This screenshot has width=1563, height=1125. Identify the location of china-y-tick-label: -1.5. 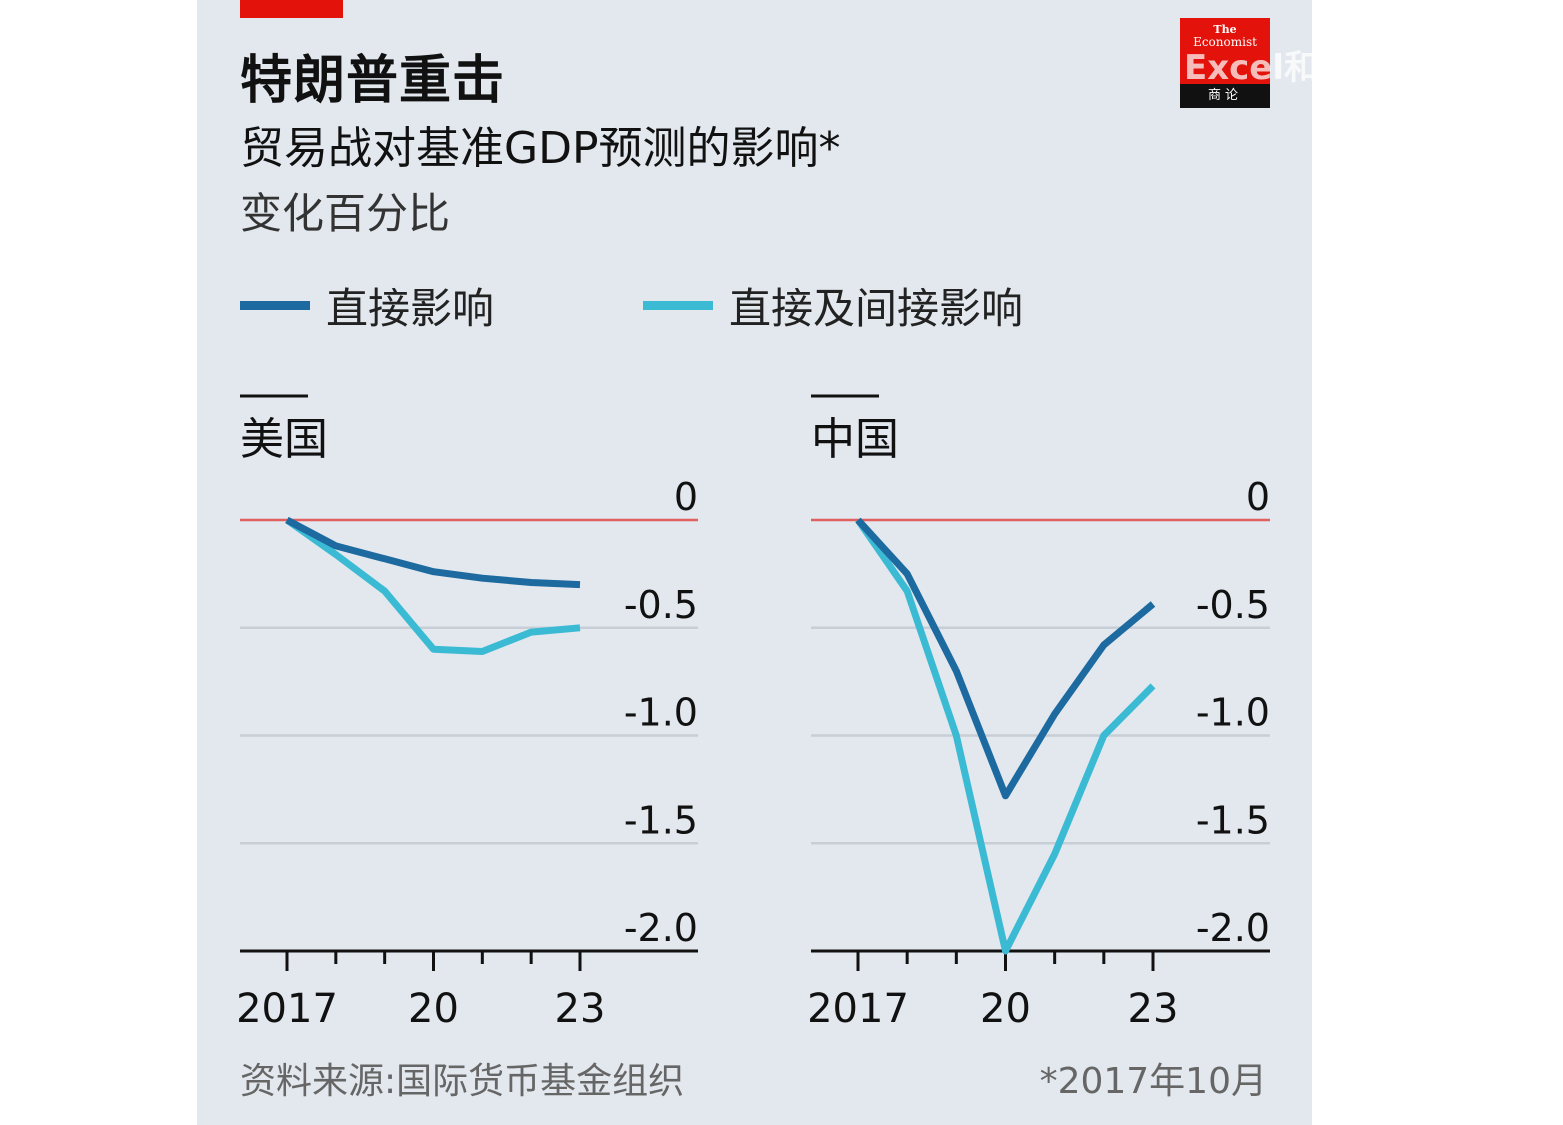
(1233, 820).